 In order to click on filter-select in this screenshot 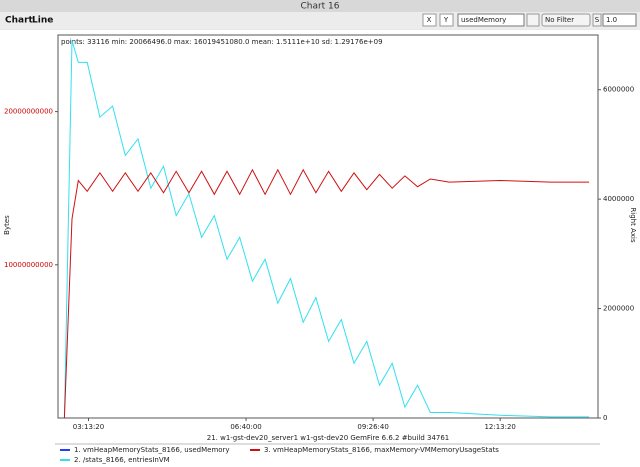, I will do `click(566, 20)`.